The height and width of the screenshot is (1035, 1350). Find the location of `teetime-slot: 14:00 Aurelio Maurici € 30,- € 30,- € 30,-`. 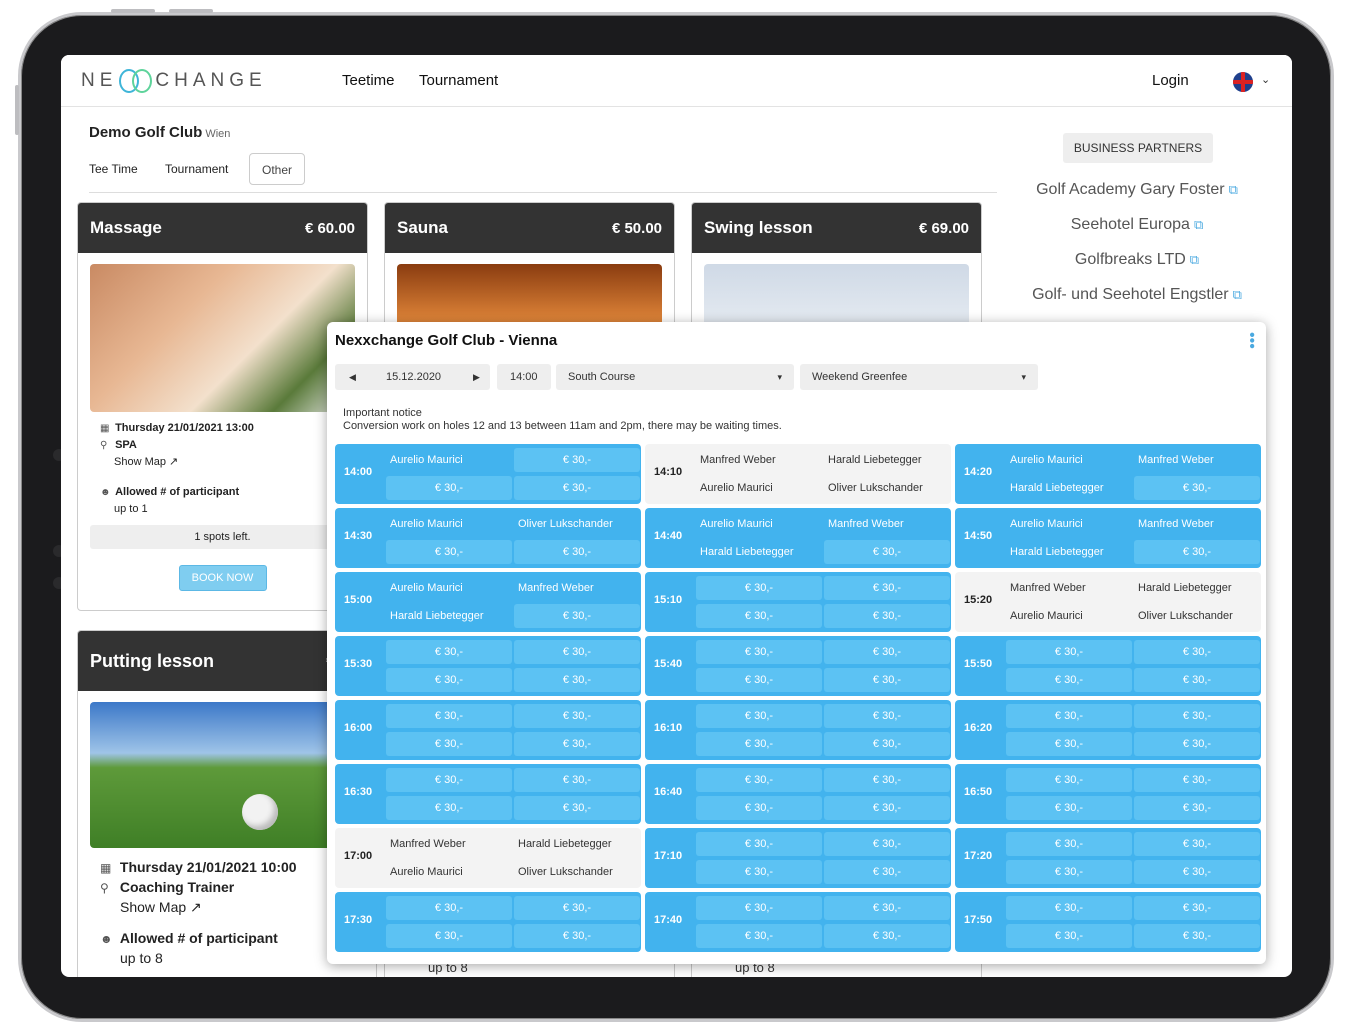

teetime-slot: 14:00 Aurelio Maurici € 30,- € 30,- € 30,- is located at coordinates (488, 474).